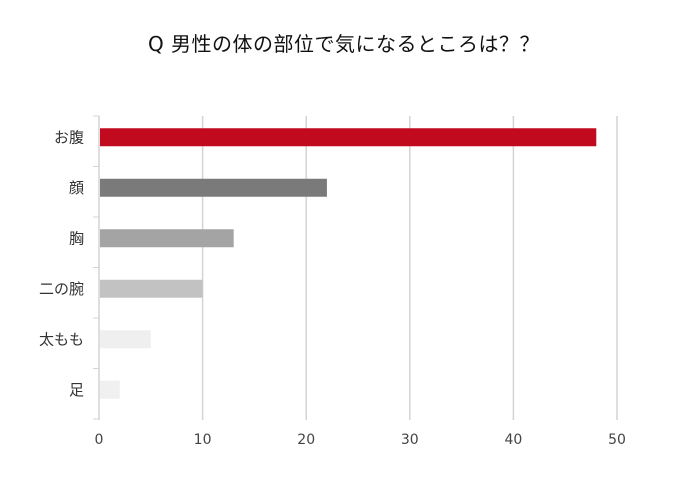 This screenshot has height=478, width=688. What do you see at coordinates (203, 440) in the screenshot?
I see `x-tick-label-1: 10` at bounding box center [203, 440].